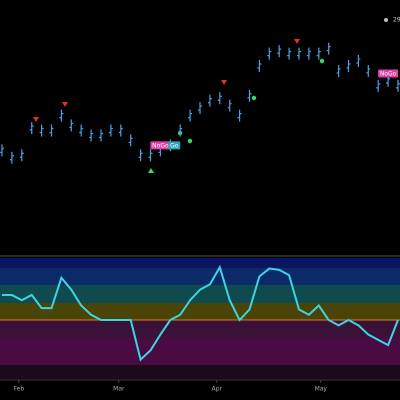  What do you see at coordinates (119, 389) in the screenshot?
I see `x-tick-label: Mar` at bounding box center [119, 389].